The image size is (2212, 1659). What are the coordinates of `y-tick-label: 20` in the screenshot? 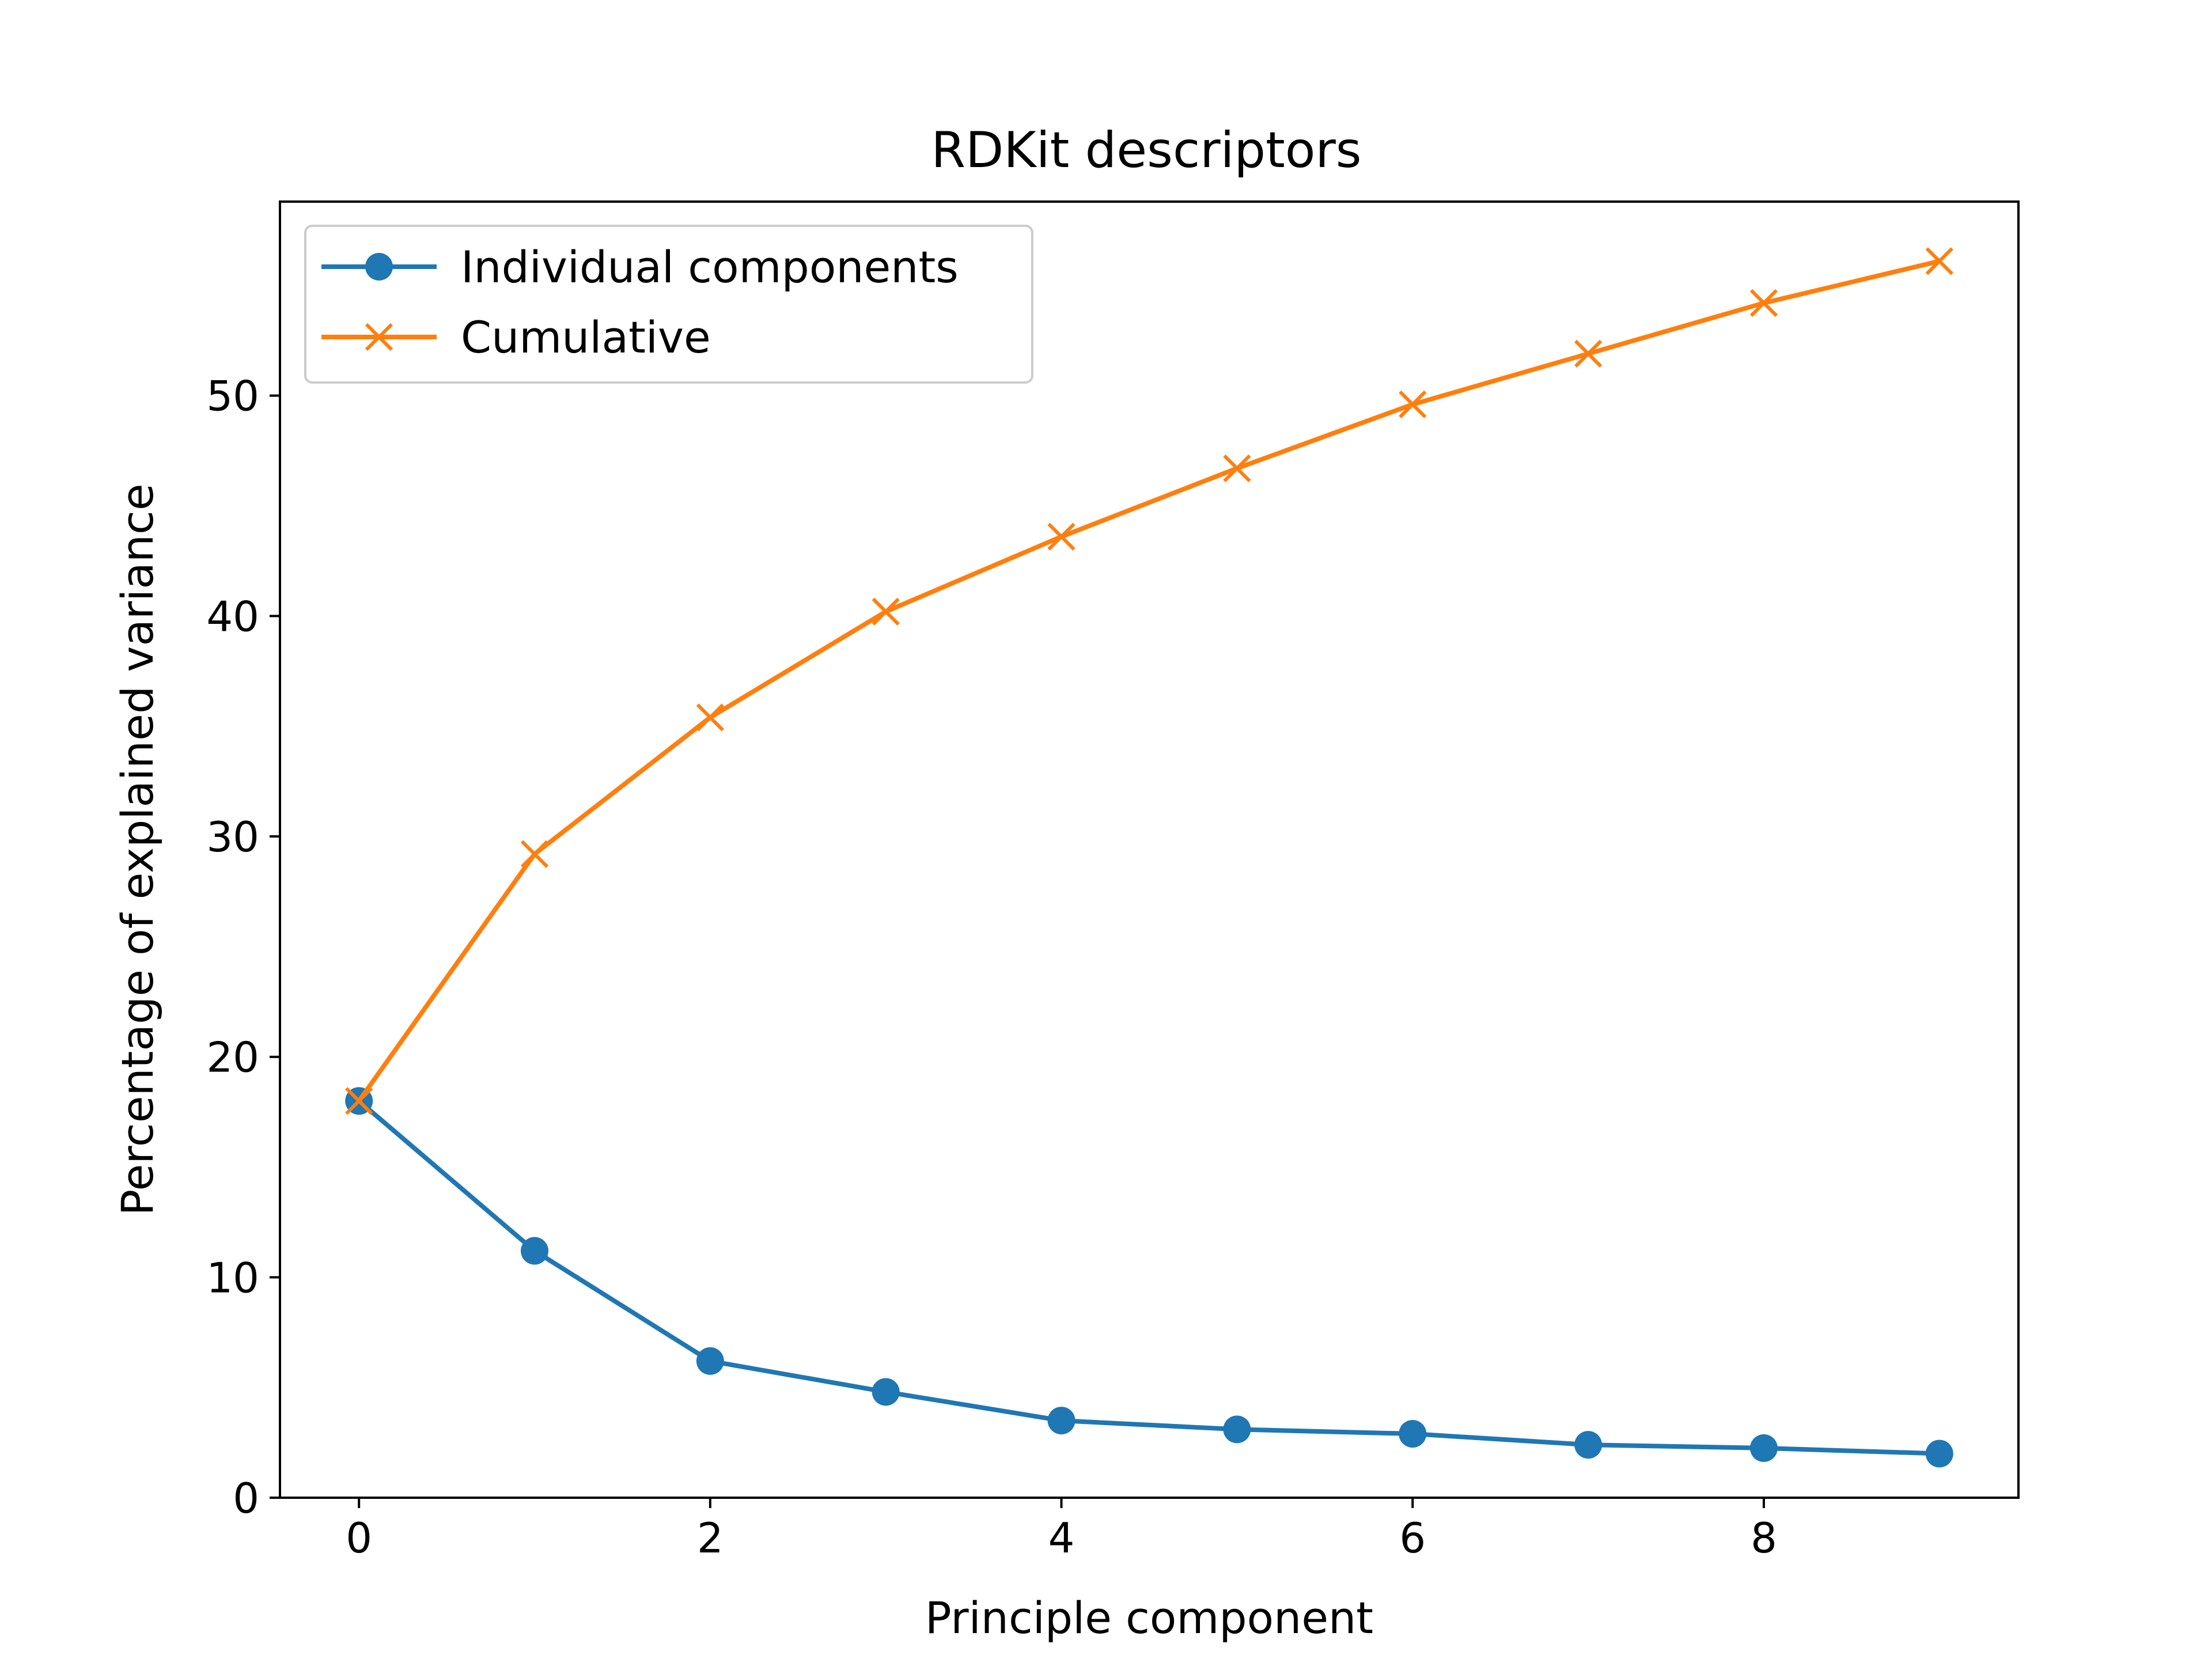 It's located at (232, 1057).